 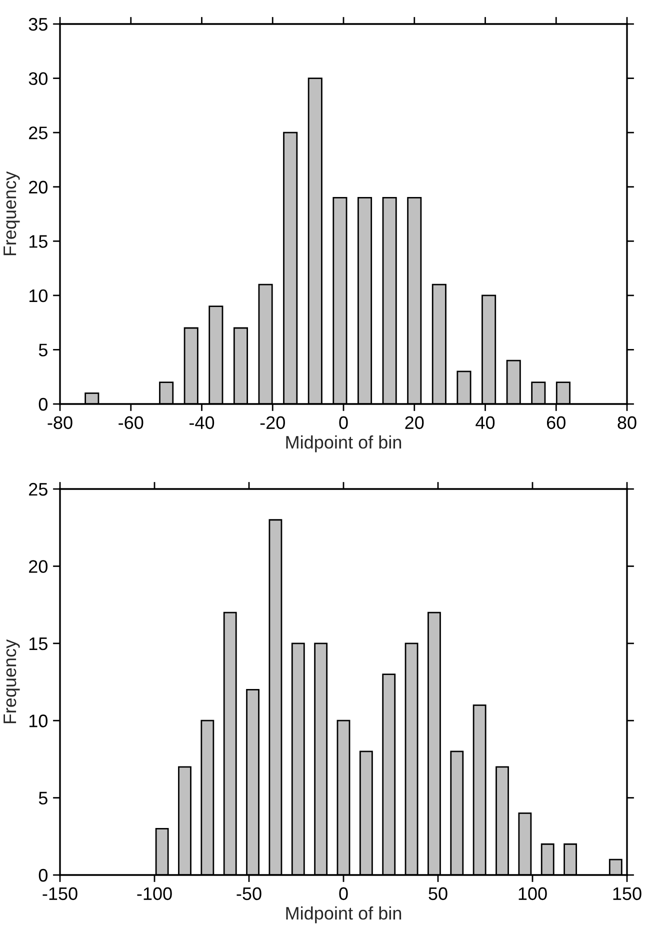 I want to click on x-tick-label: -100, so click(x=154, y=893).